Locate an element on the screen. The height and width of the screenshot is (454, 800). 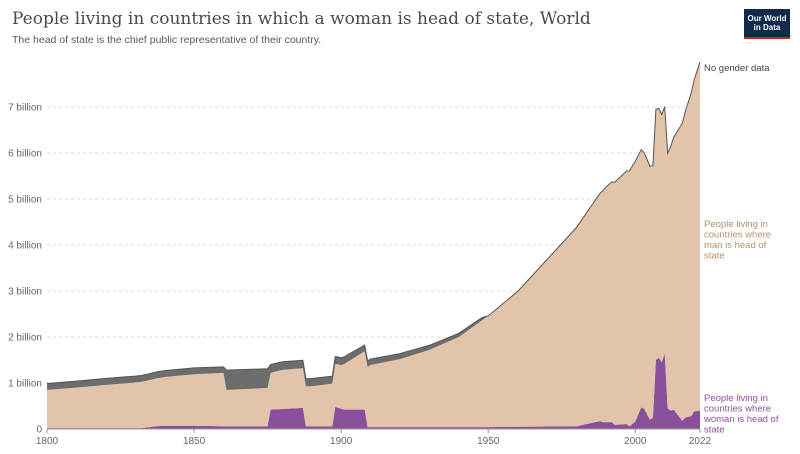
y-tick-label: 7 billion is located at coordinates (25, 108).